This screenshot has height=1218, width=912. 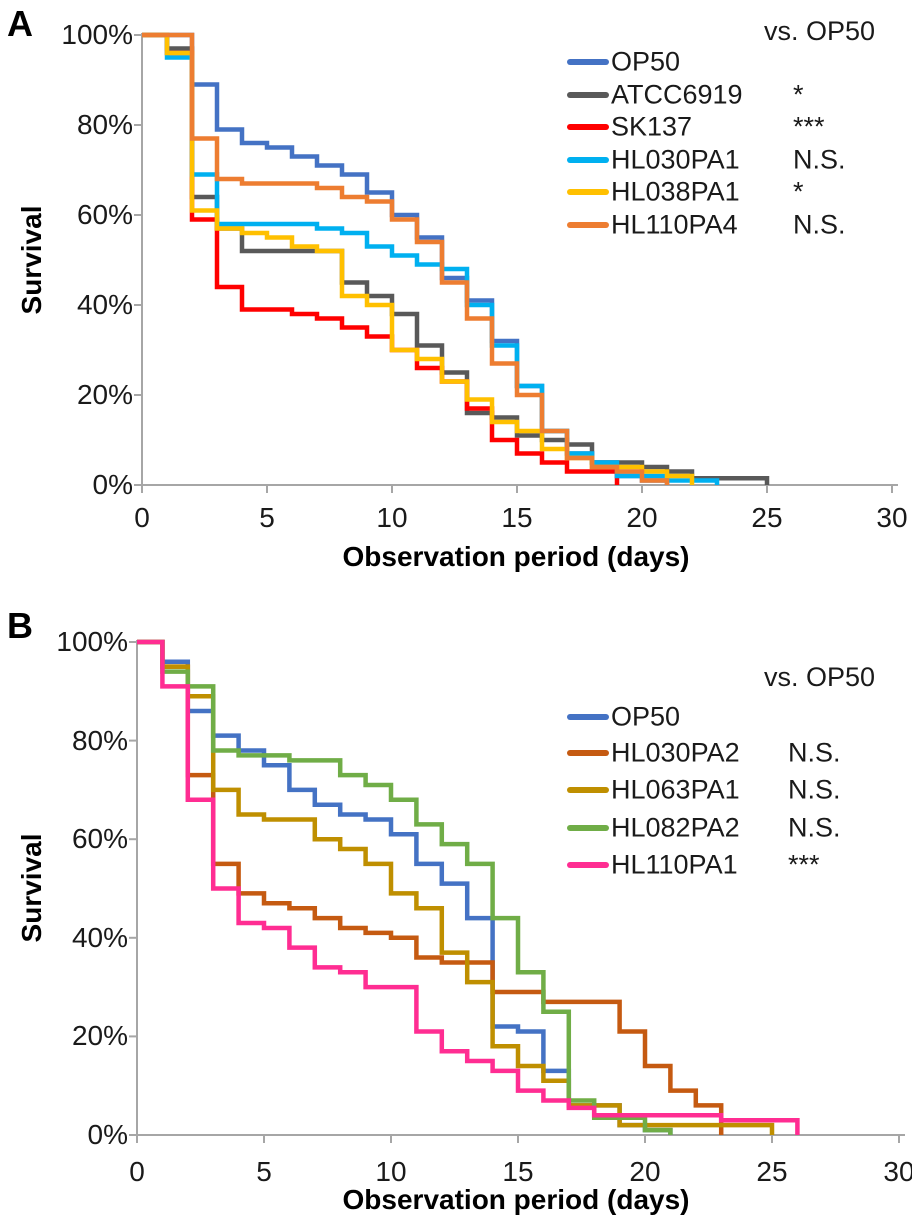 What do you see at coordinates (20, 625) in the screenshot?
I see `panel-b-letter: B` at bounding box center [20, 625].